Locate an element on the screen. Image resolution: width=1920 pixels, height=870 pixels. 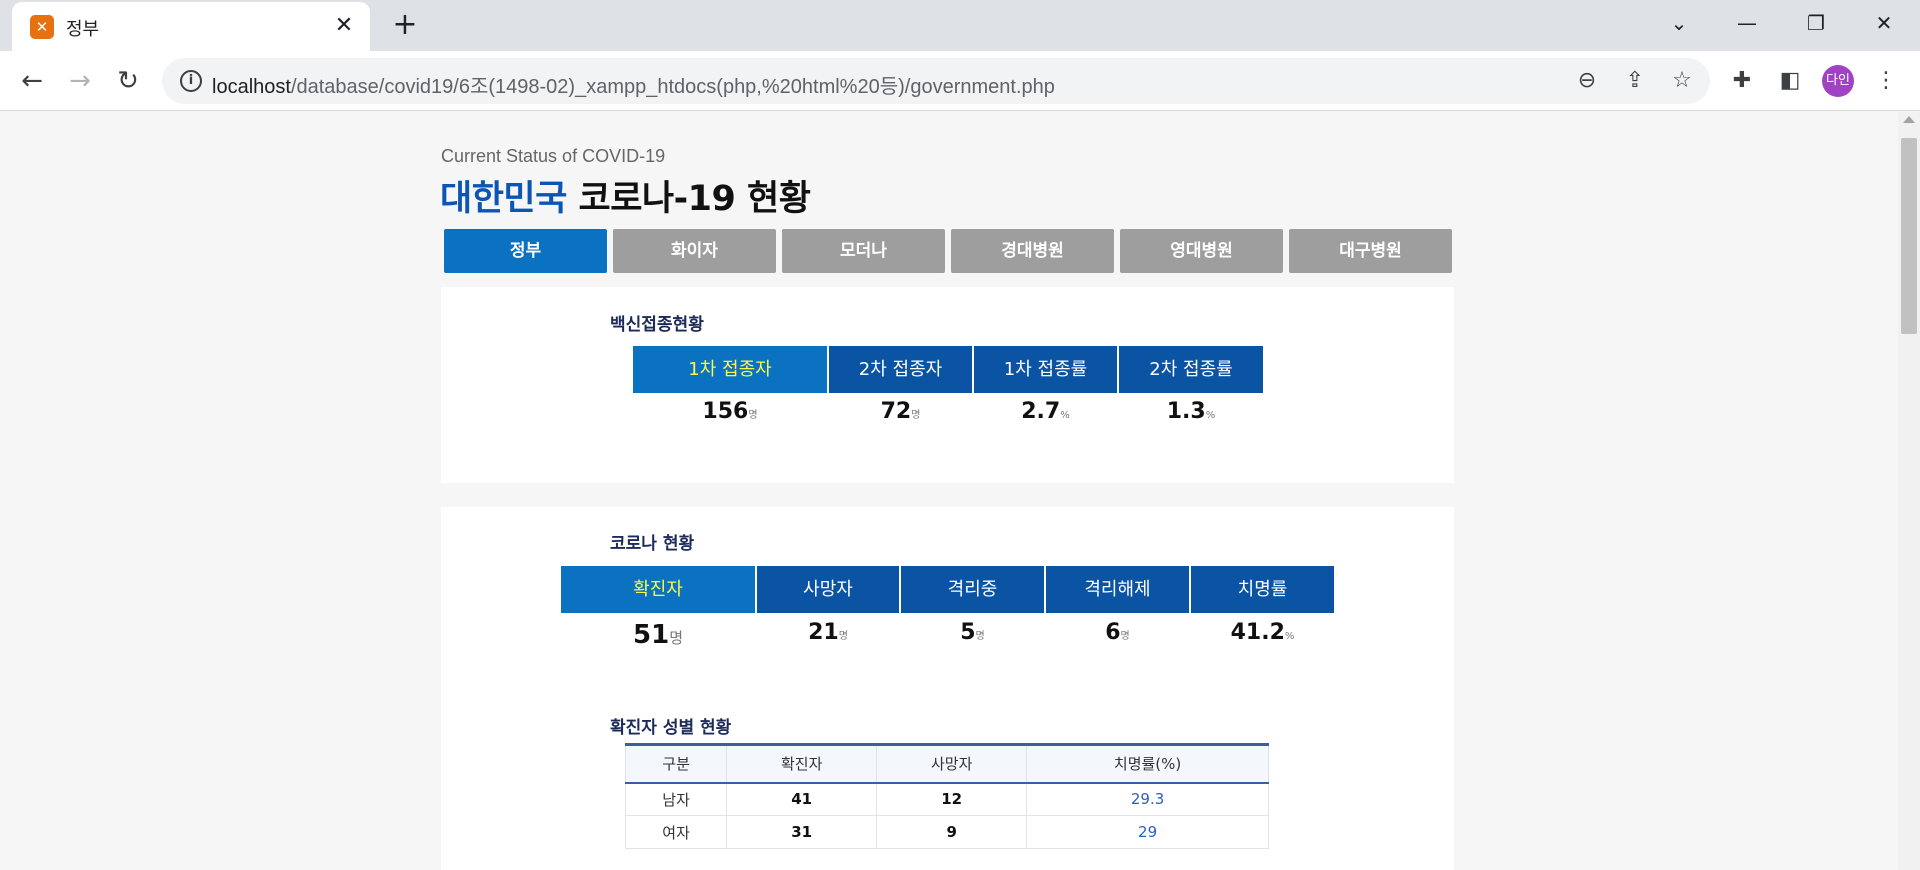
column-header: 치명률(%) is located at coordinates (1147, 763).